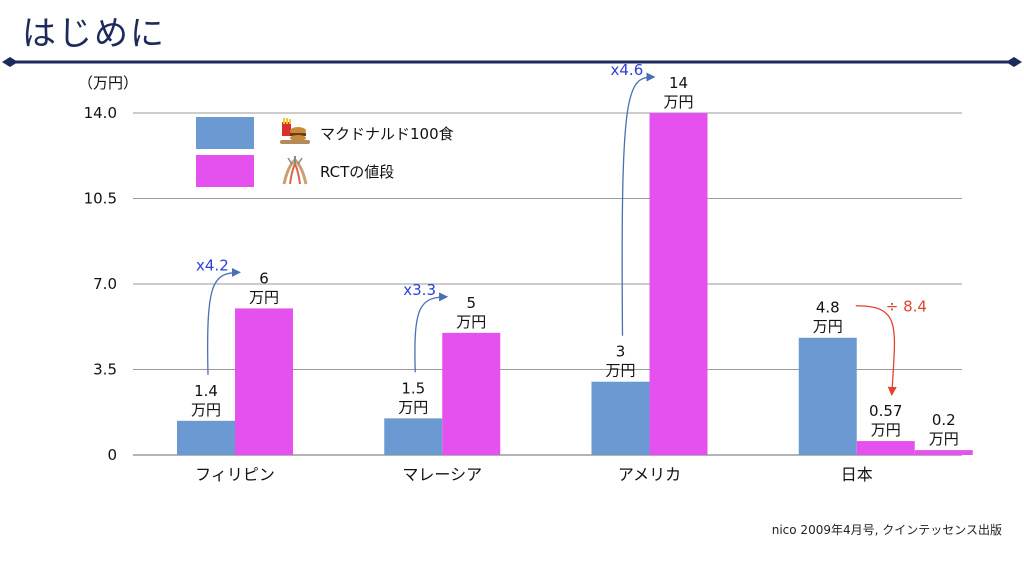 Image resolution: width=1024 pixels, height=568 pixels. Describe the element at coordinates (357, 172) in the screenshot. I see `legend-label-rct: RCTの値段` at that location.